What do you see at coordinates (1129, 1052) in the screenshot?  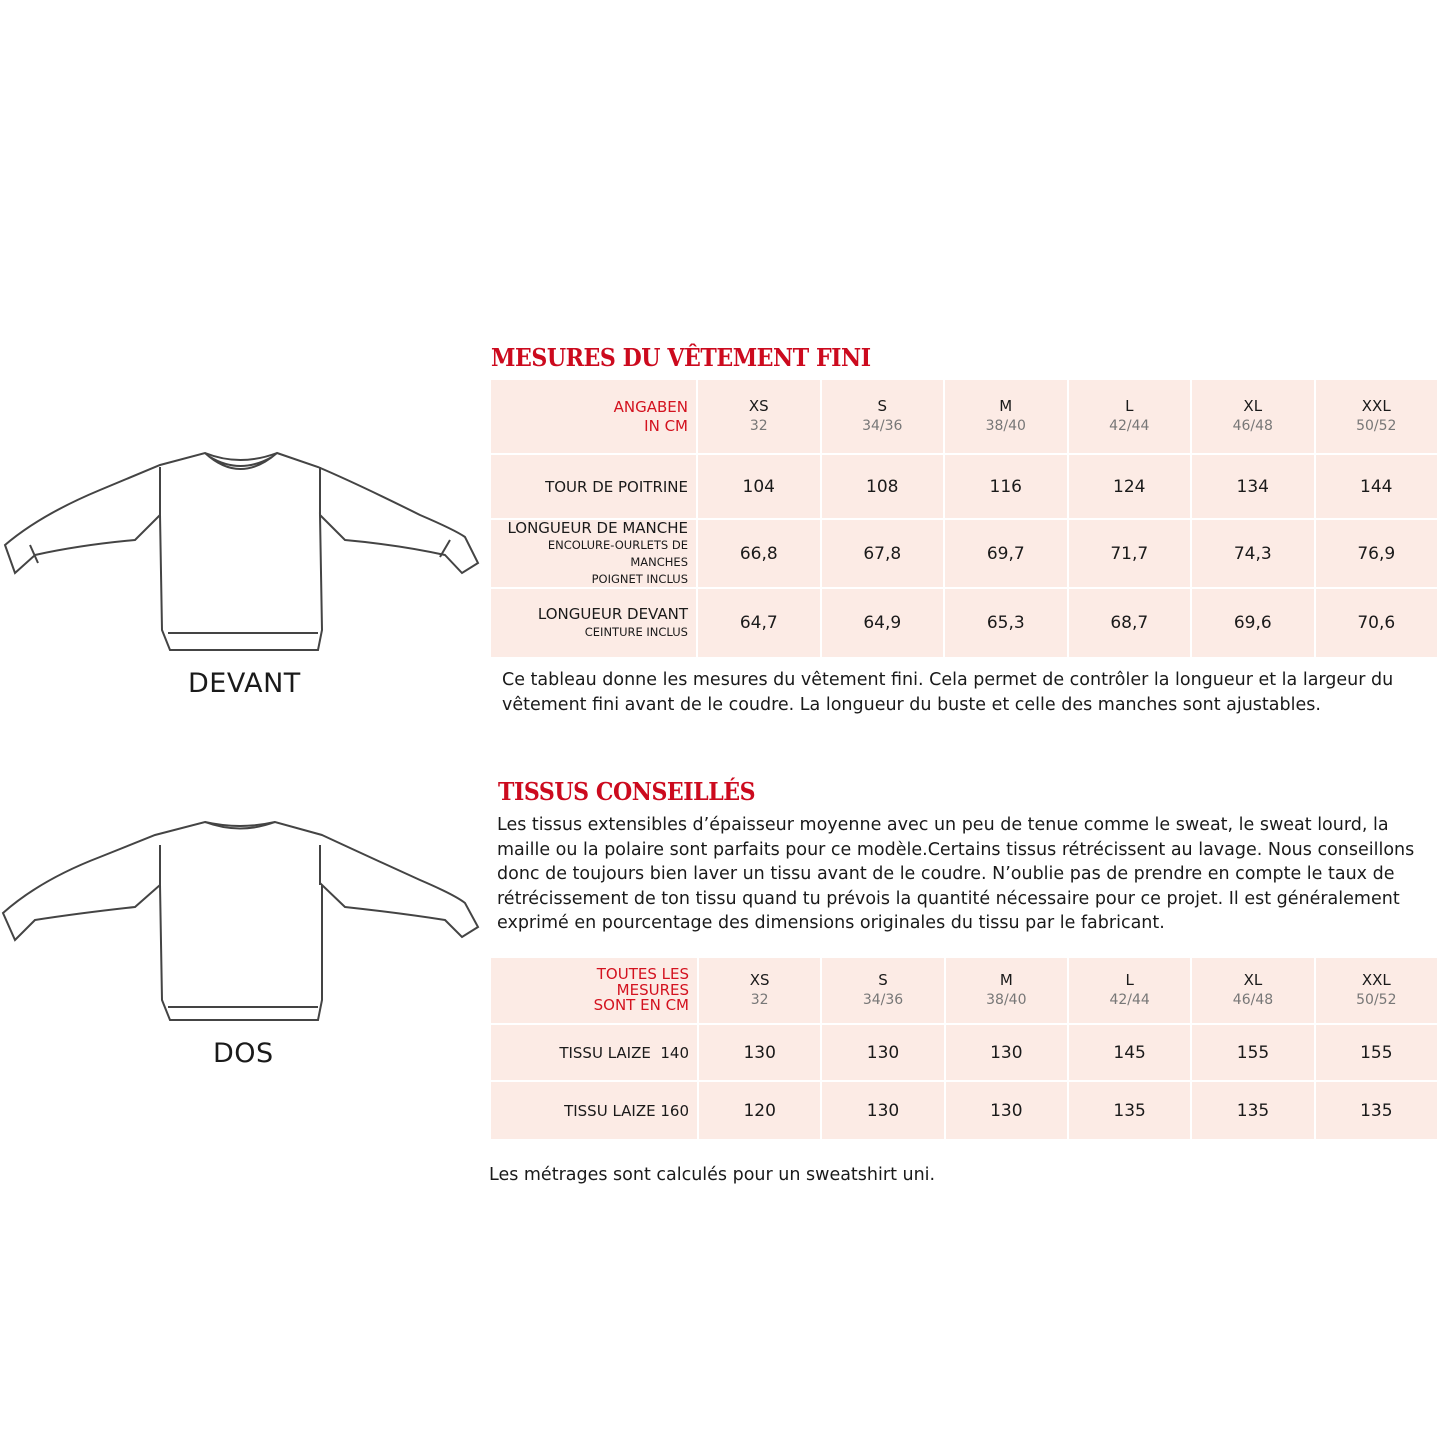 I see `cell: 145` at bounding box center [1129, 1052].